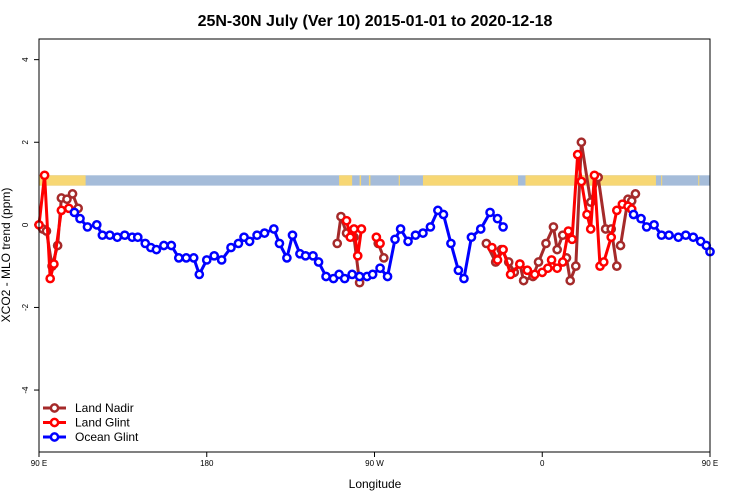  I want to click on y-tick-label: 2, so click(25, 141).